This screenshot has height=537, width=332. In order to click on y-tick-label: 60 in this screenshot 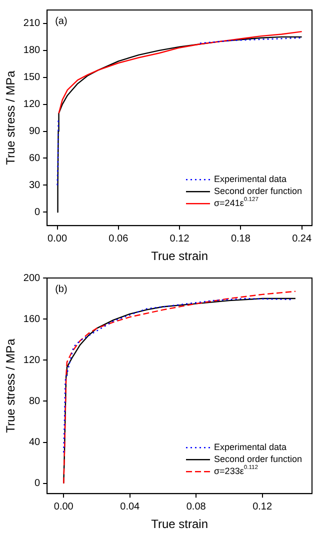, I will do `click(34, 158)`.